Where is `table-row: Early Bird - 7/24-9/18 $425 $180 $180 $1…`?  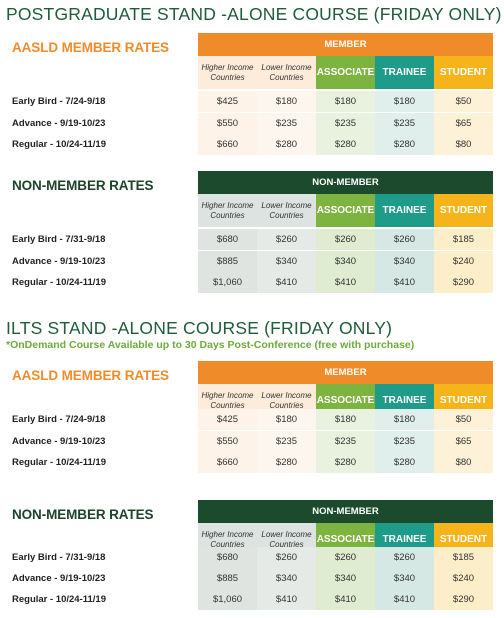 table-row: Early Bird - 7/24-9/18 $425 $180 $180 $1… is located at coordinates (252, 419).